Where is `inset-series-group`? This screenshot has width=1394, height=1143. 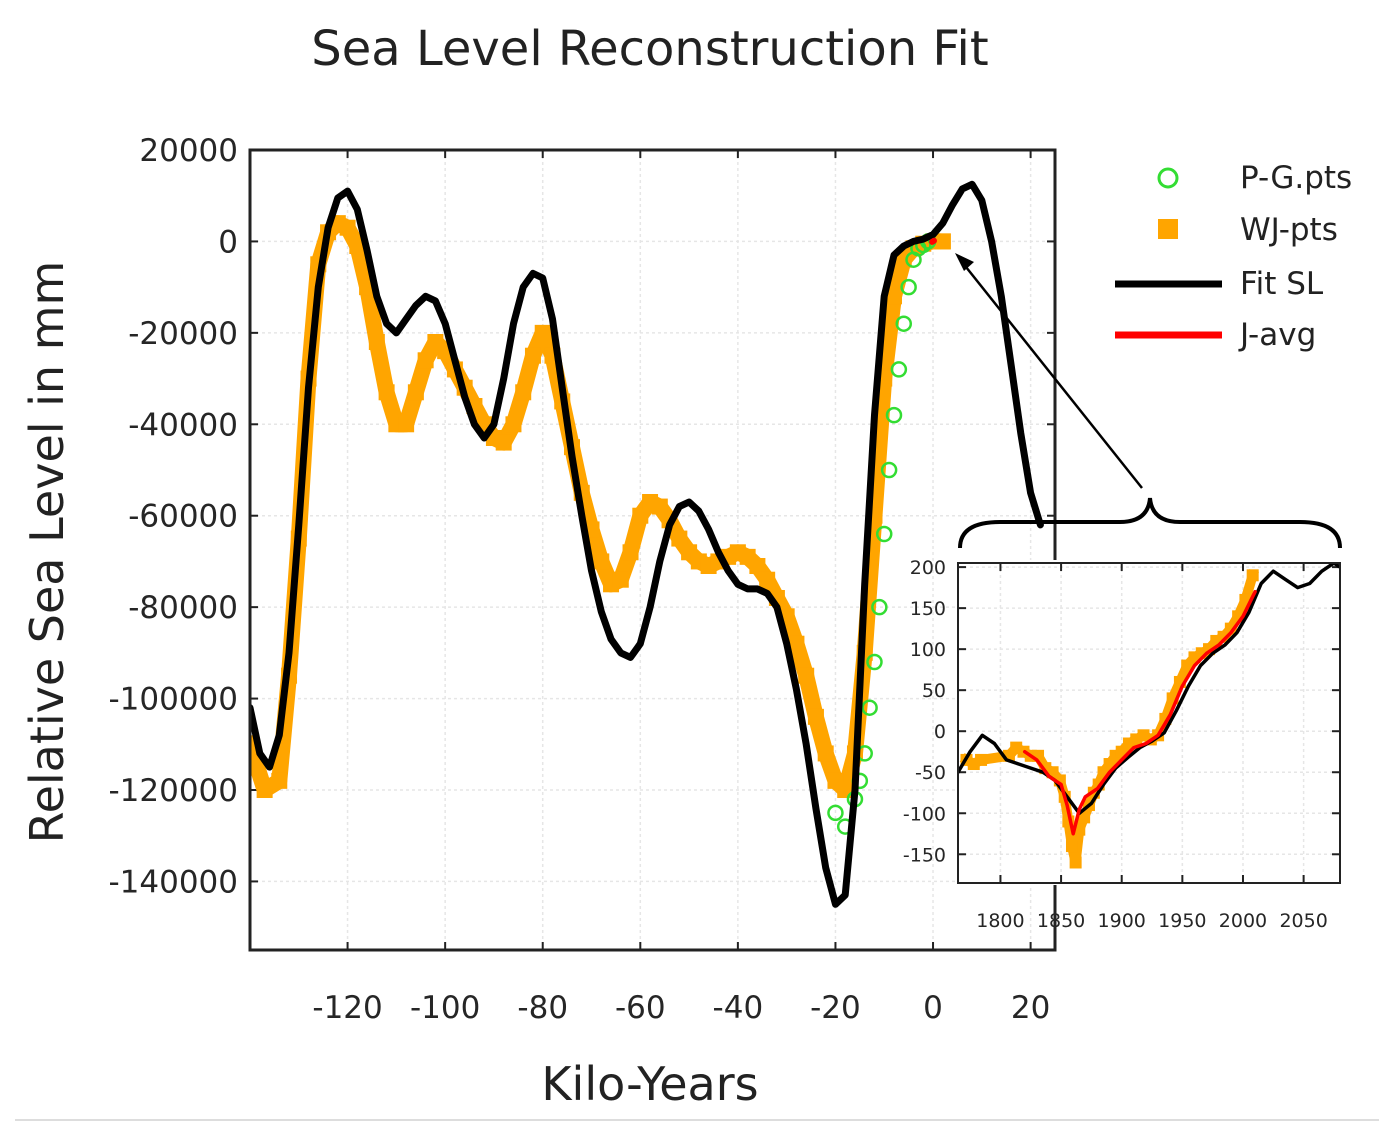 inset-series-group is located at coordinates (1149, 716).